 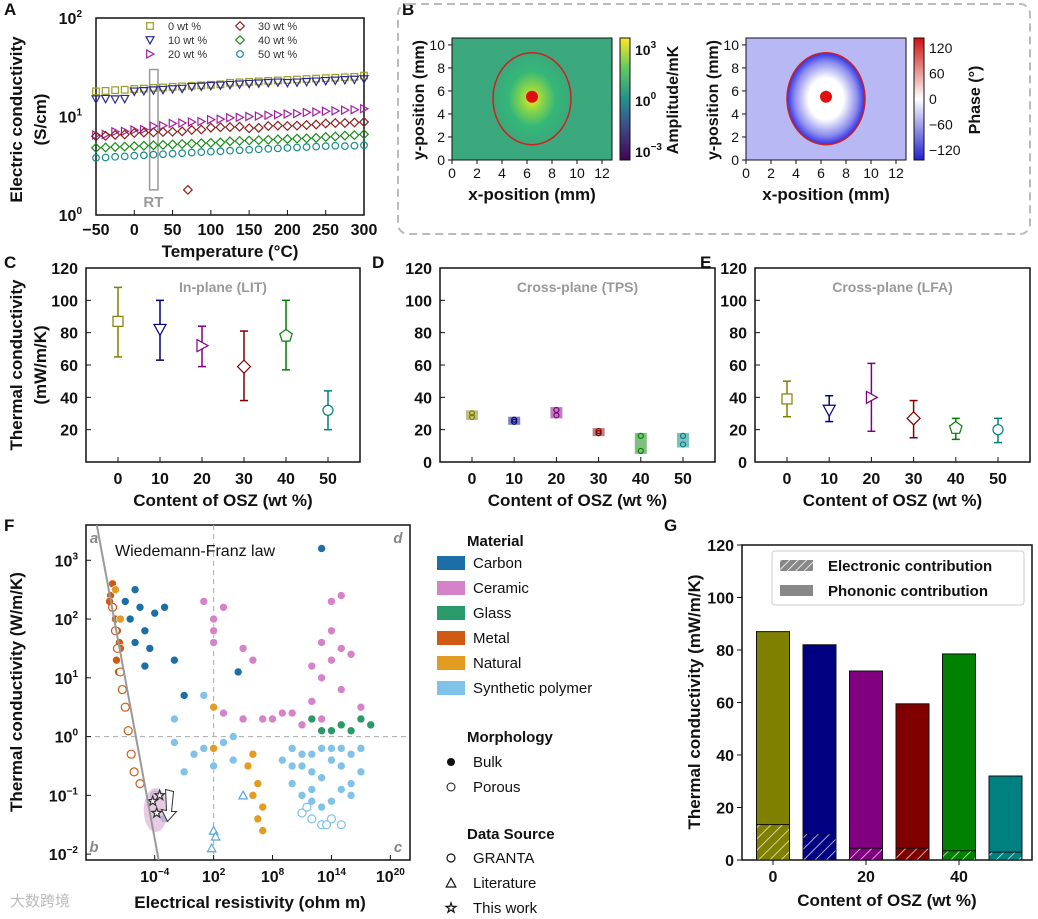 I want to click on wiedemann-franz-line, so click(x=127, y=692).